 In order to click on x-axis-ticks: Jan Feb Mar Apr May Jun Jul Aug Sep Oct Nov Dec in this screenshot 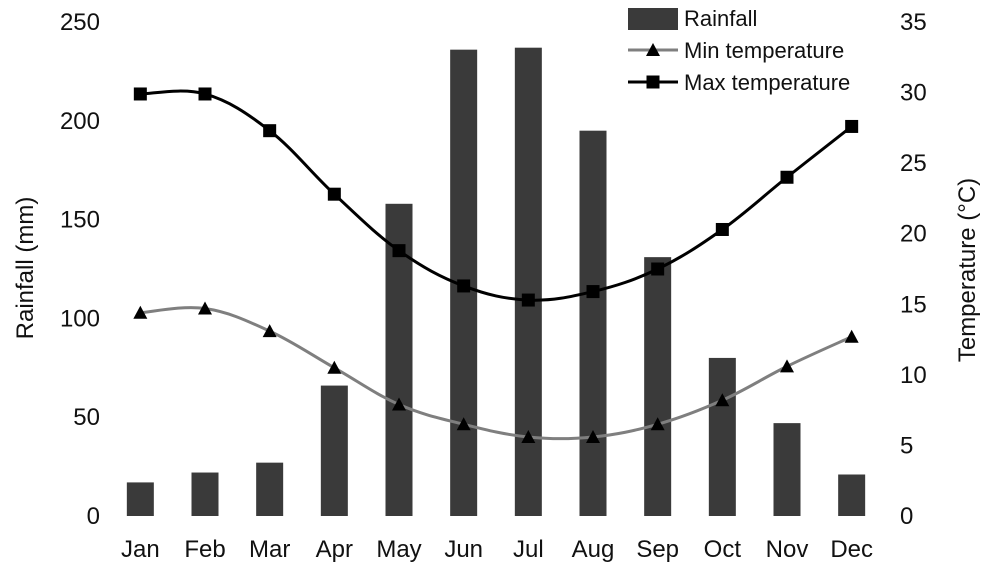, I will do `click(497, 549)`.